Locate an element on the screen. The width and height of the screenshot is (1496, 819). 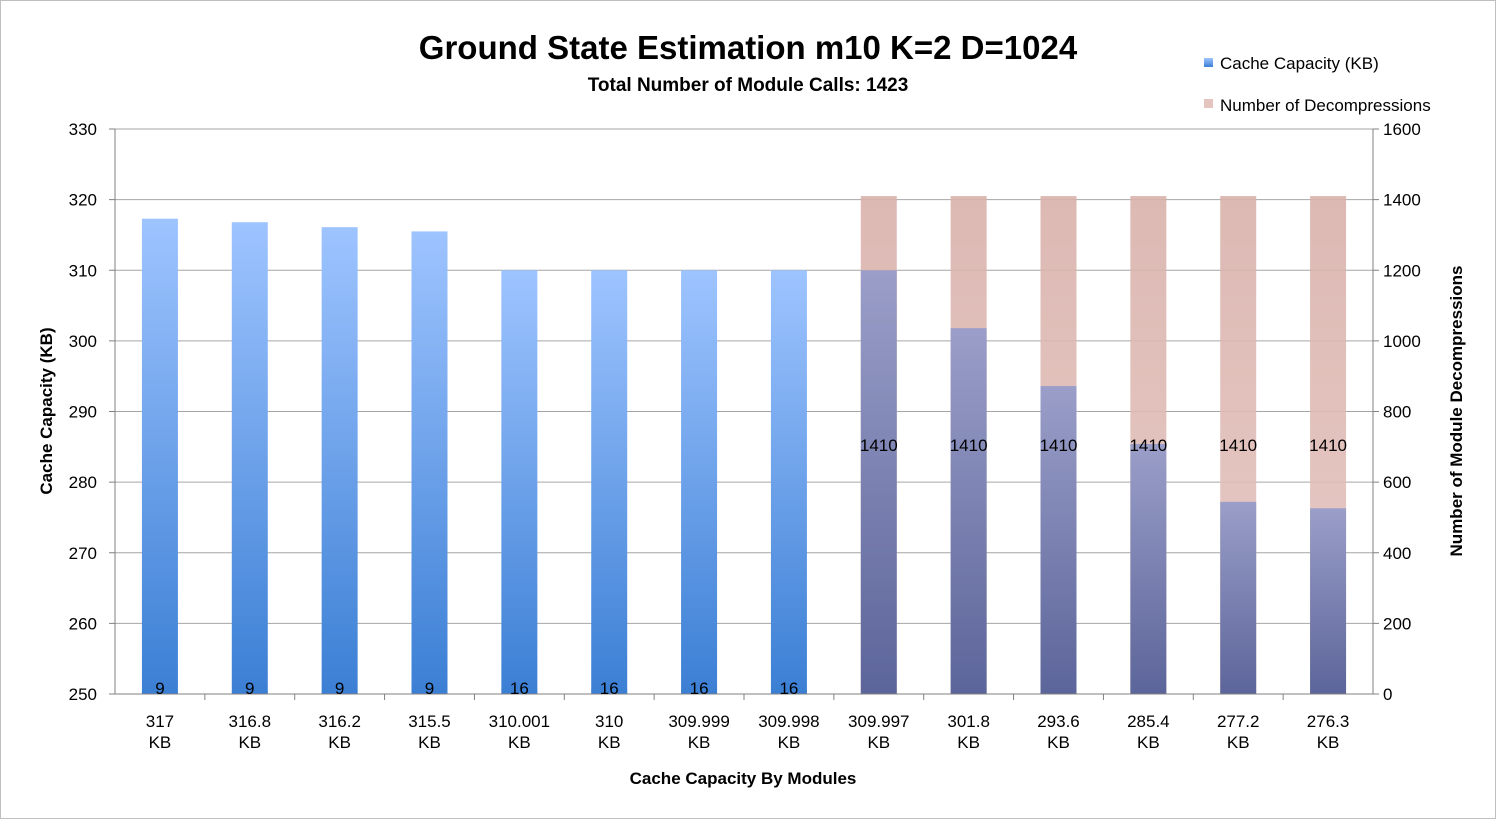
y2-axis-title: Number of Module Decompressions is located at coordinates (1456, 411).